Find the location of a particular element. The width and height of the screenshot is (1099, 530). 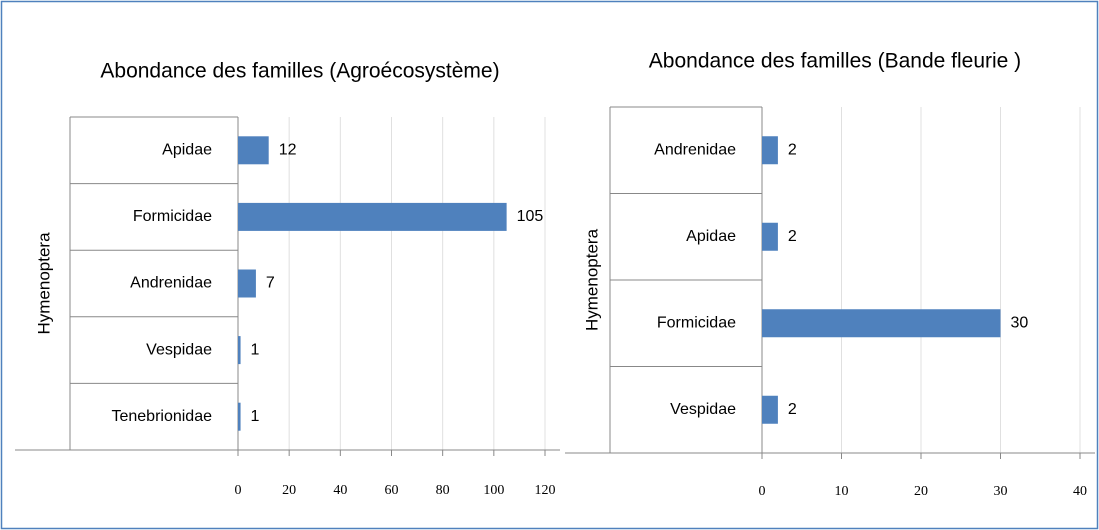

data-label: 105 is located at coordinates (530, 216).